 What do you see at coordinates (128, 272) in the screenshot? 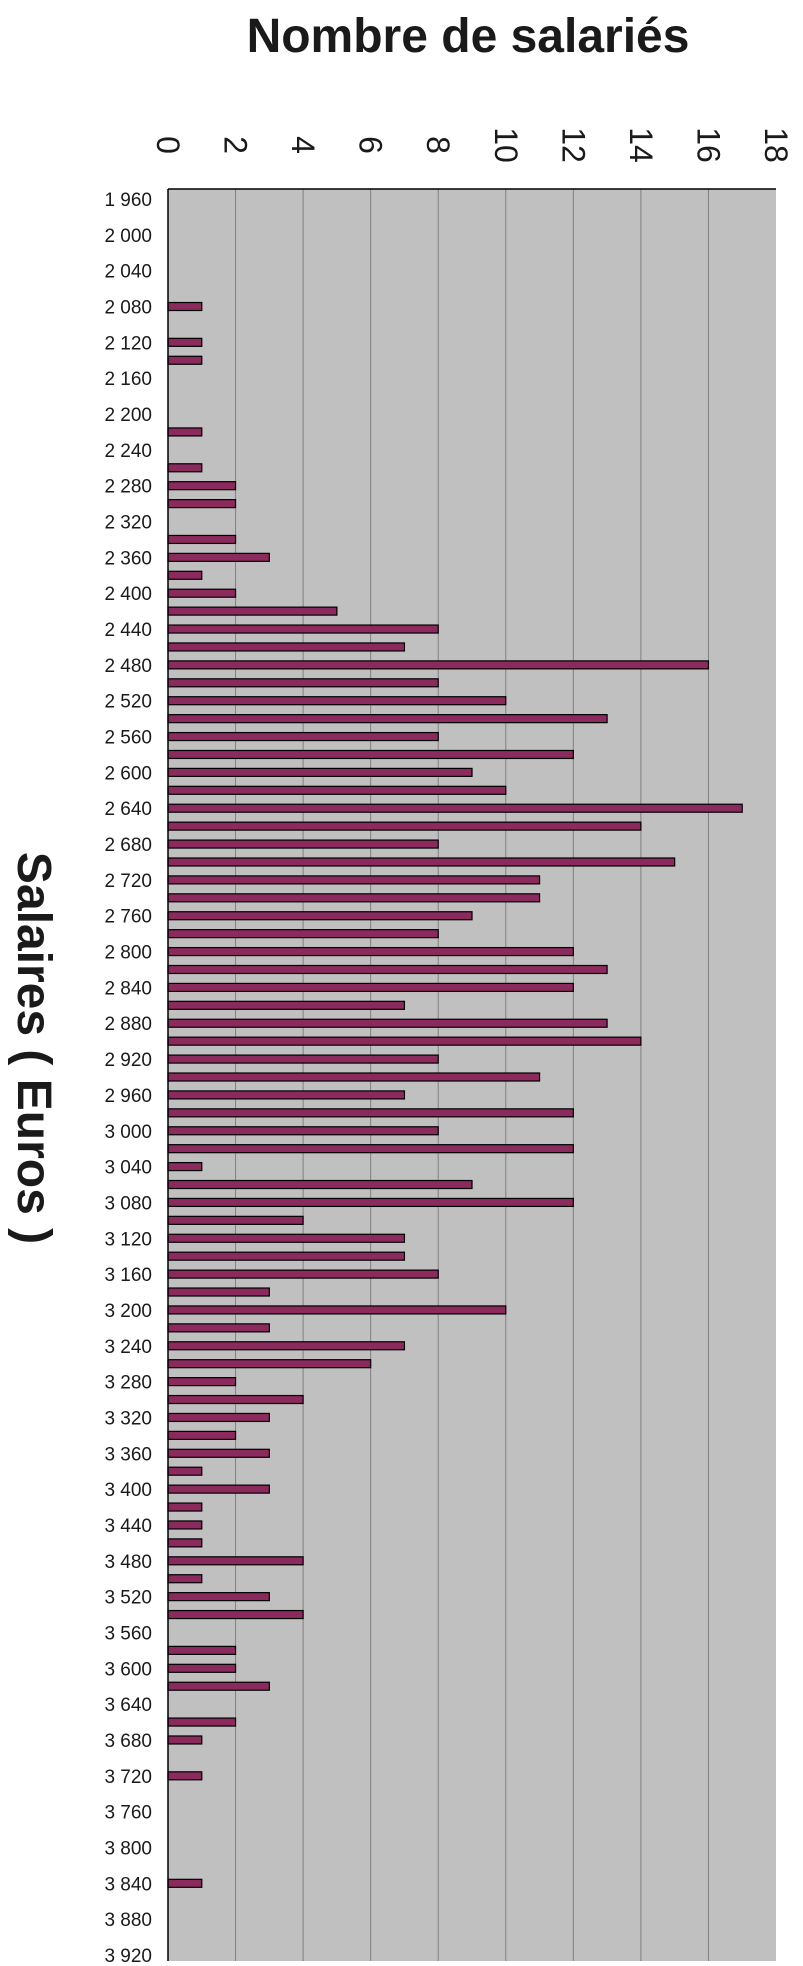
I see `y-tick-label: 2 040` at bounding box center [128, 272].